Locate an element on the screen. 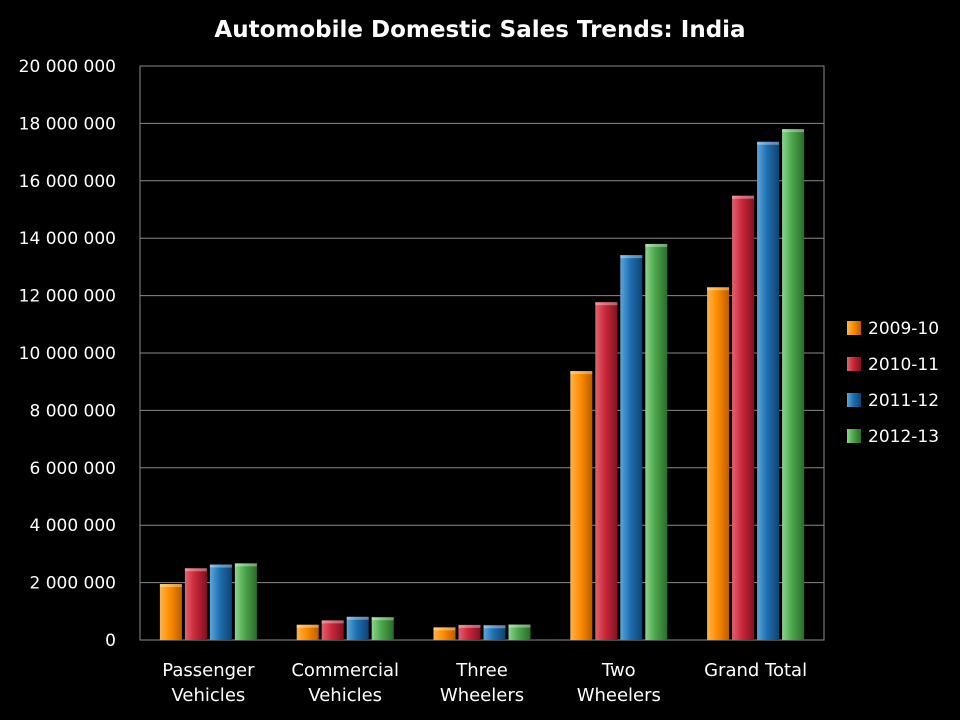  y-tick-label: 10 000 000 is located at coordinates (67, 354).